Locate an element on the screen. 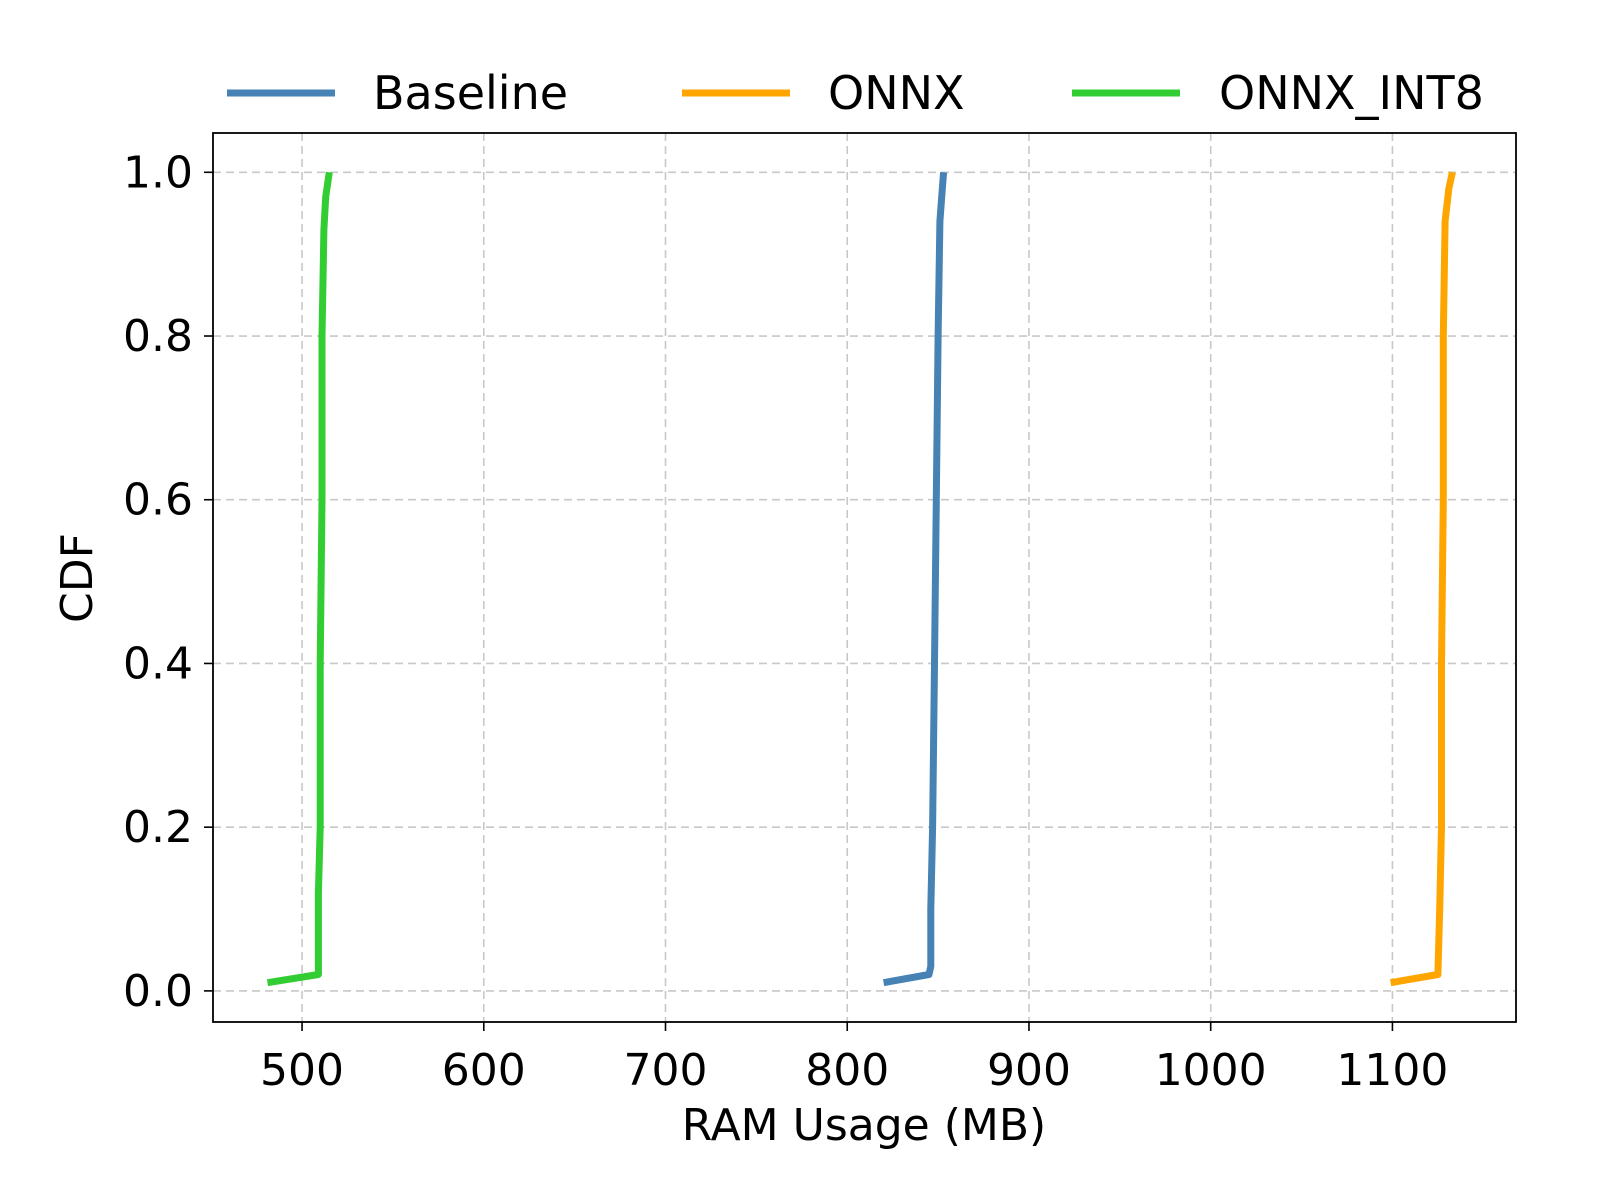 The height and width of the screenshot is (1200, 1600). y-tick-label: 0.8 is located at coordinates (158, 336).